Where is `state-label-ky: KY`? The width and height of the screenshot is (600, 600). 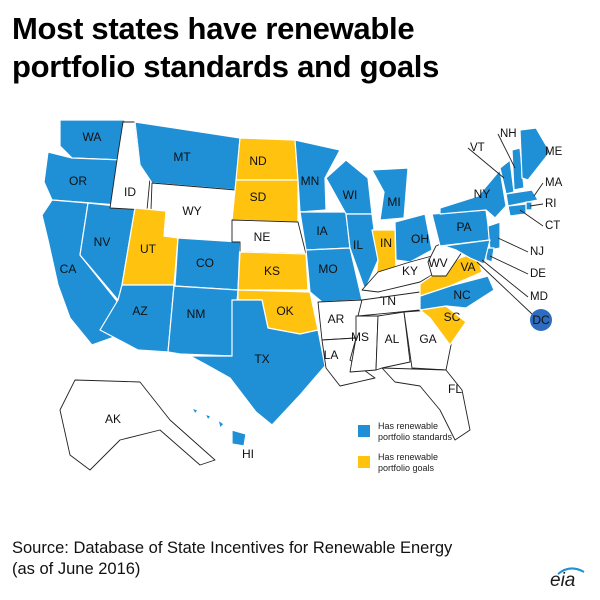 state-label-ky: KY is located at coordinates (410, 271).